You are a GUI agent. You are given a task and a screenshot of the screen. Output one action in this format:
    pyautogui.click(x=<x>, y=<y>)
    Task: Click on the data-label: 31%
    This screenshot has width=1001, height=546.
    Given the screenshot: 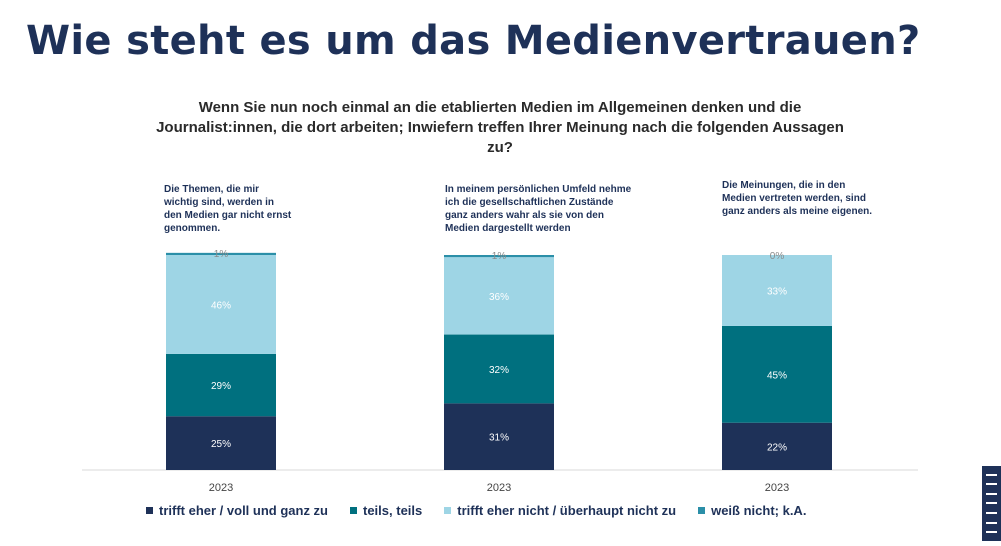 What is the action you would take?
    pyautogui.click(x=499, y=438)
    